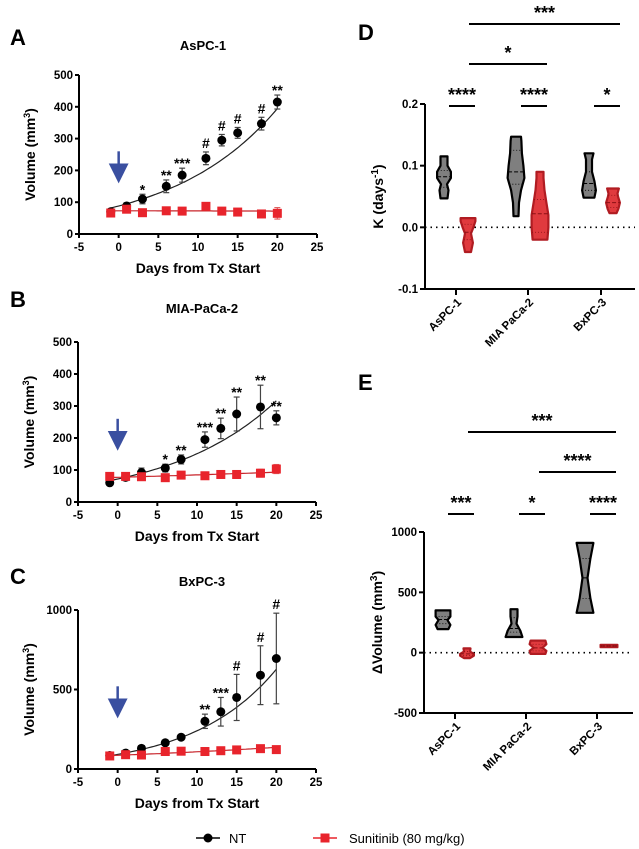 Image resolution: width=639 pixels, height=849 pixels. Describe the element at coordinates (63, 171) in the screenshot. I see `y-tick-label: 200` at that location.